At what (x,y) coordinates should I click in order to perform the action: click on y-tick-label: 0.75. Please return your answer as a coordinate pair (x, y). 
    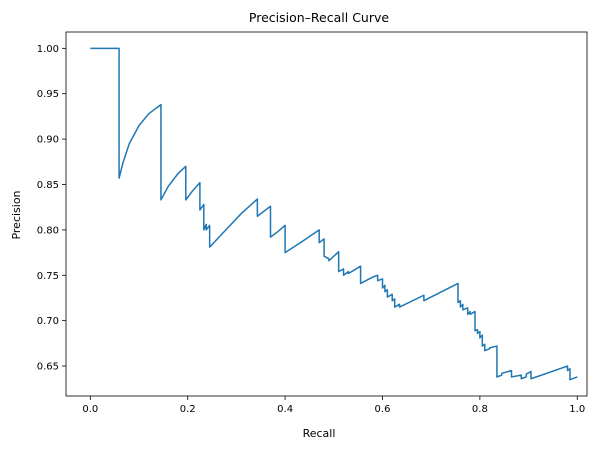
    Looking at the image, I should click on (48, 276).